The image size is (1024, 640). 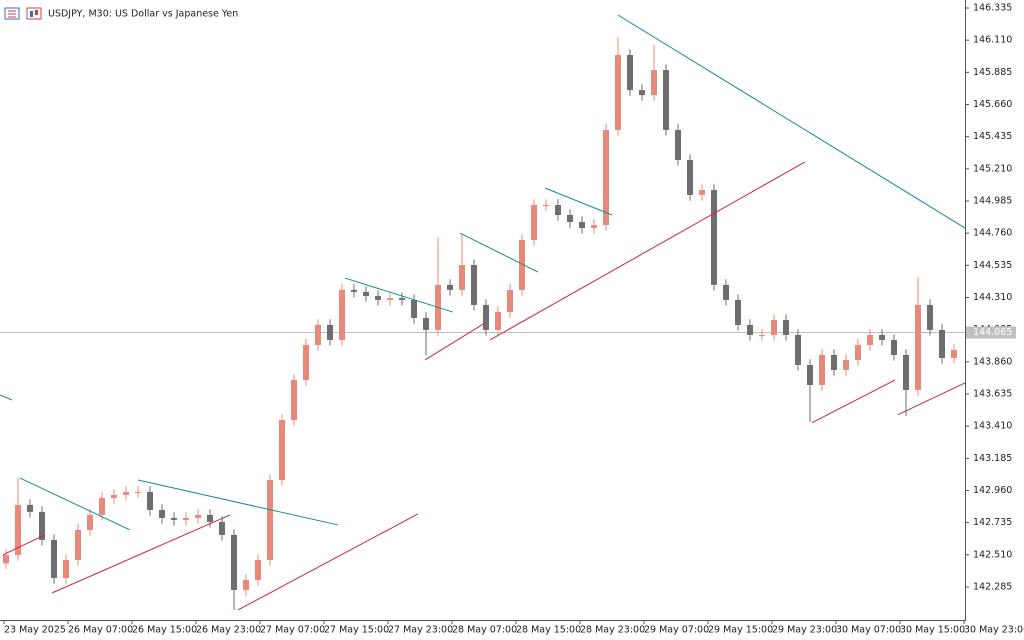 What do you see at coordinates (992, 40) in the screenshot?
I see `y-tick-label: 146.110` at bounding box center [992, 40].